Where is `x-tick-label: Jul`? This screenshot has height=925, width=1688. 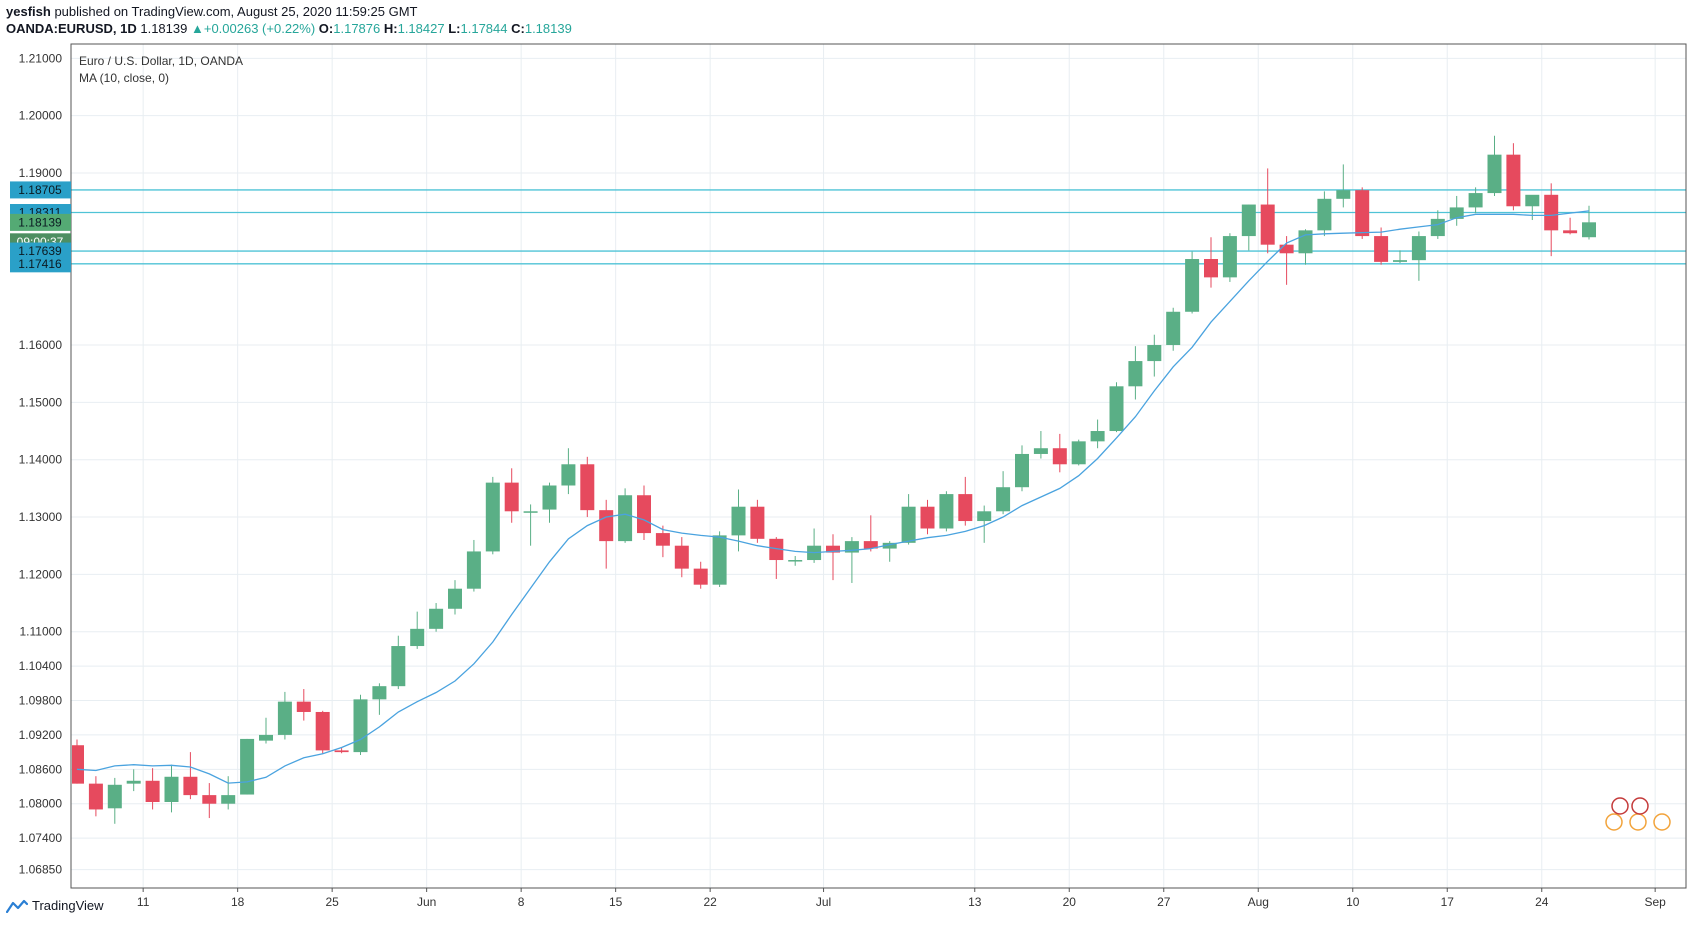
x-tick-label: Jul is located at coordinates (823, 902).